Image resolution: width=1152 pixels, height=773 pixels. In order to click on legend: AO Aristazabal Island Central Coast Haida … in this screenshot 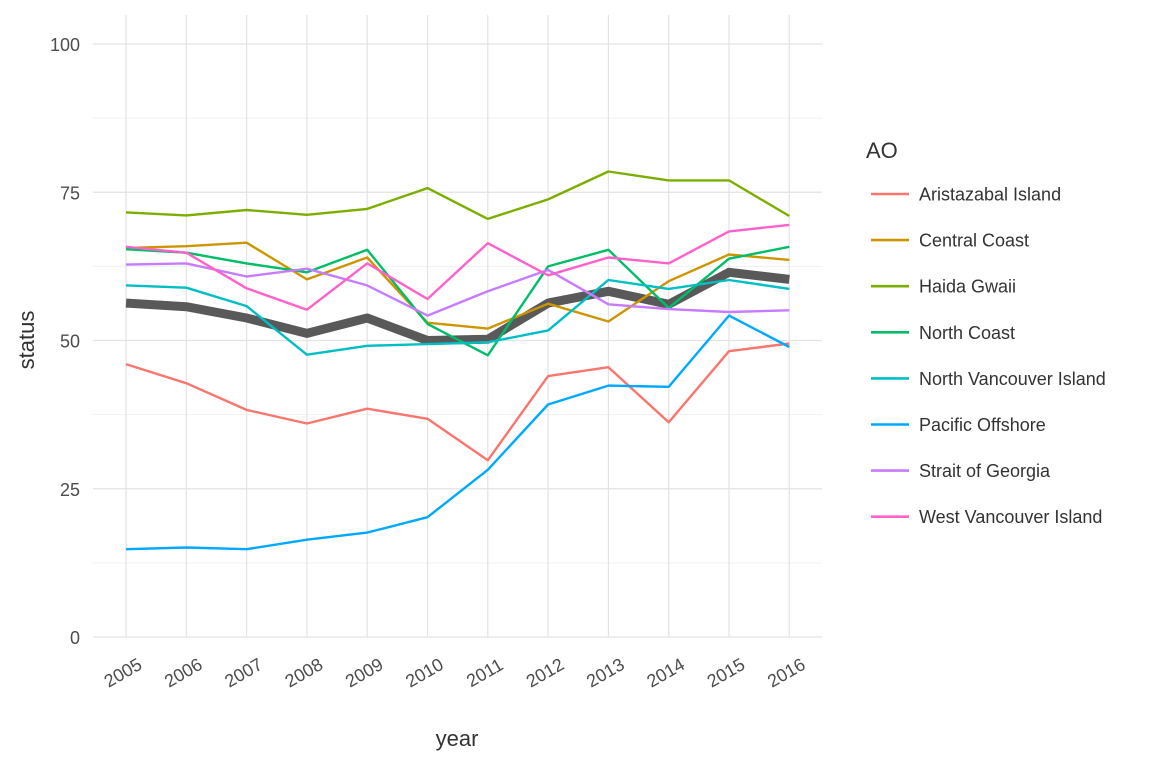, I will do `click(986, 332)`.